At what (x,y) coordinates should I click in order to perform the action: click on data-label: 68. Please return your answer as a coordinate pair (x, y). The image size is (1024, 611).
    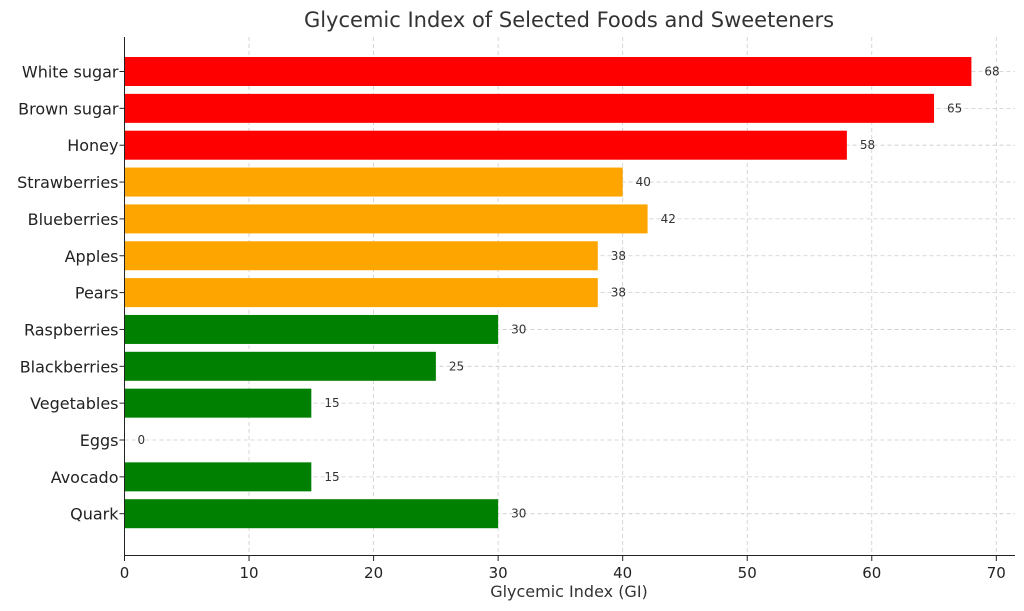
    Looking at the image, I should click on (991, 72).